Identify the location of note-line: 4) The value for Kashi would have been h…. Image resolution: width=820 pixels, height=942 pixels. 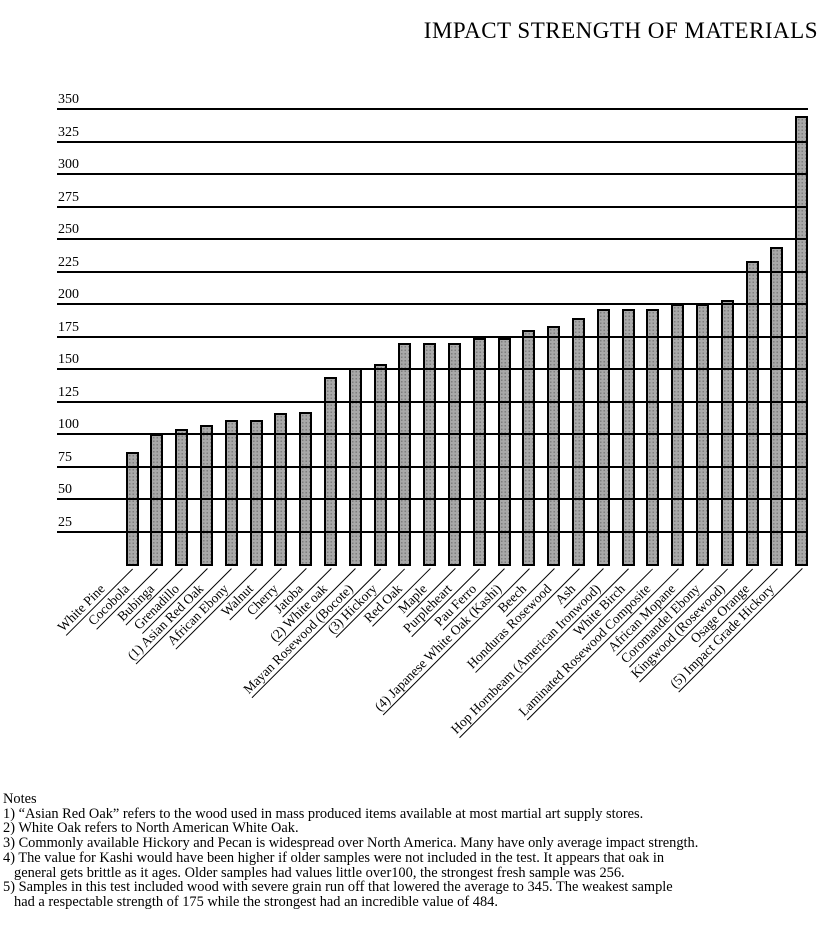
(334, 857).